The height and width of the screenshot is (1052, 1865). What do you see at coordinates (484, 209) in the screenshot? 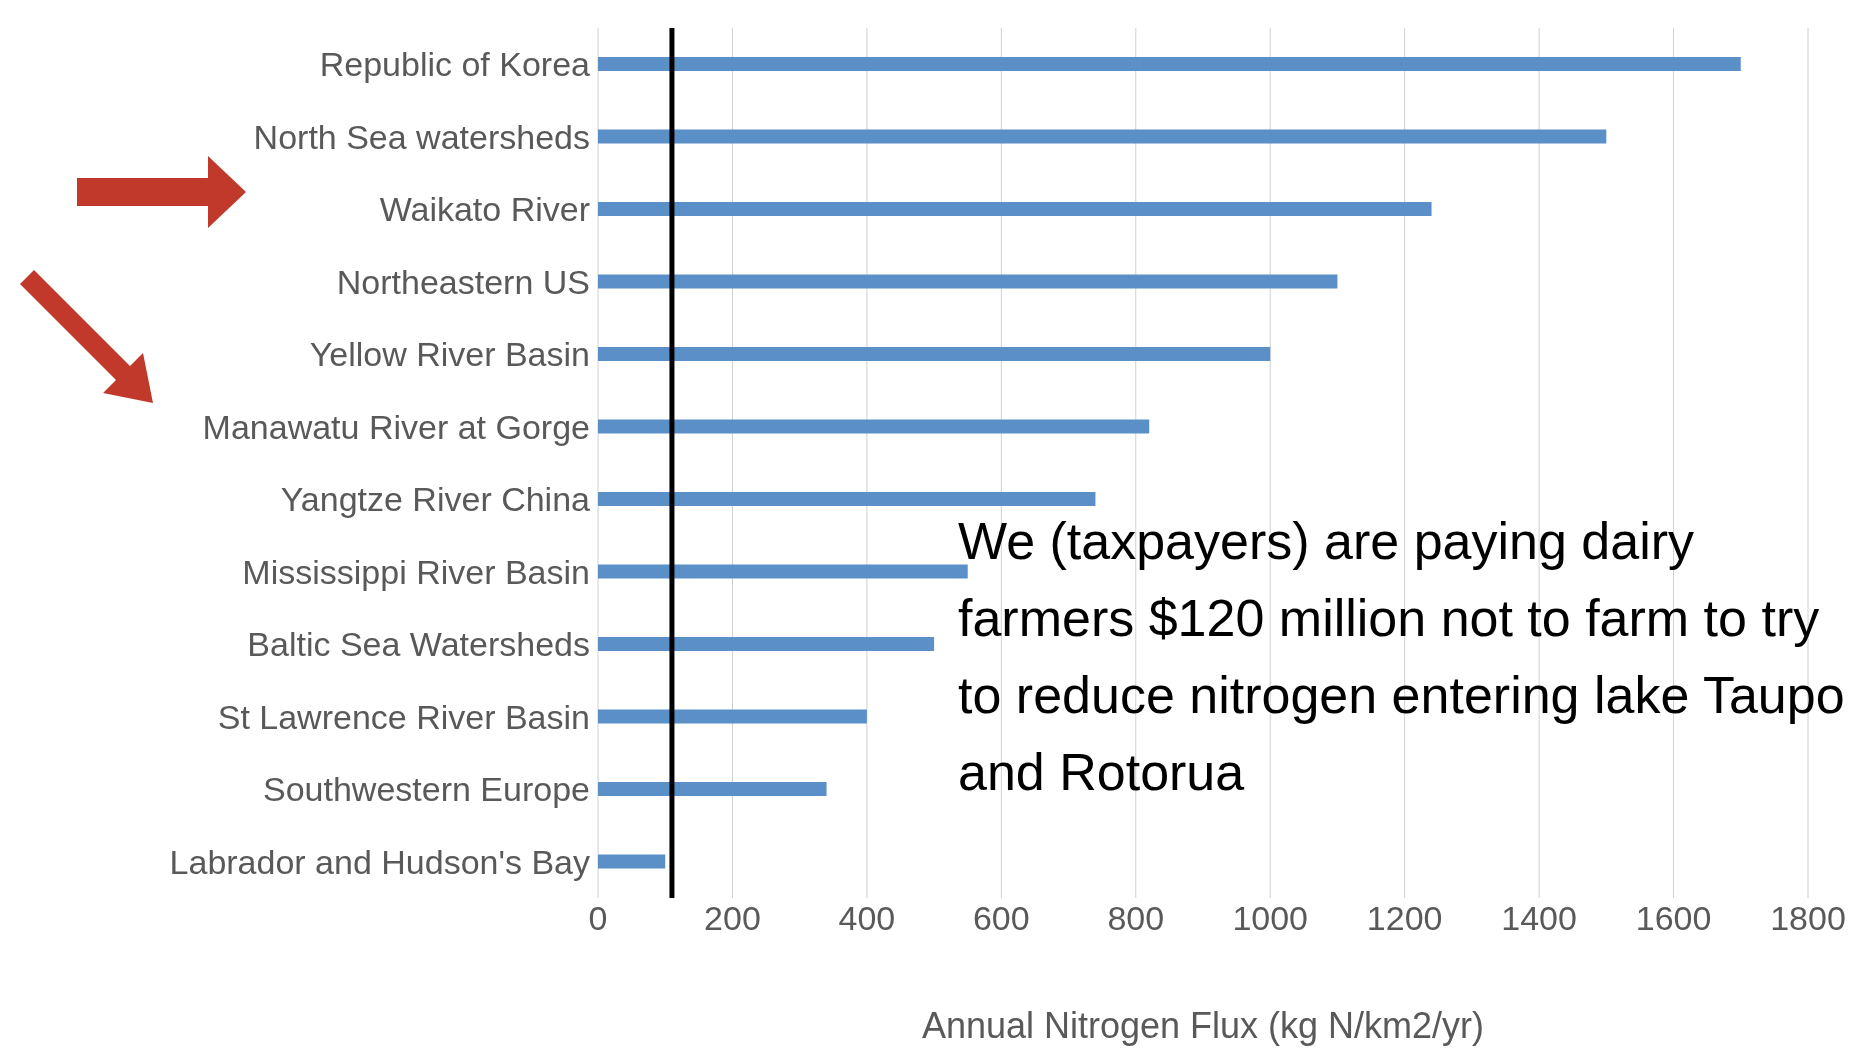
I see `y-tick-label: Waikato River` at bounding box center [484, 209].